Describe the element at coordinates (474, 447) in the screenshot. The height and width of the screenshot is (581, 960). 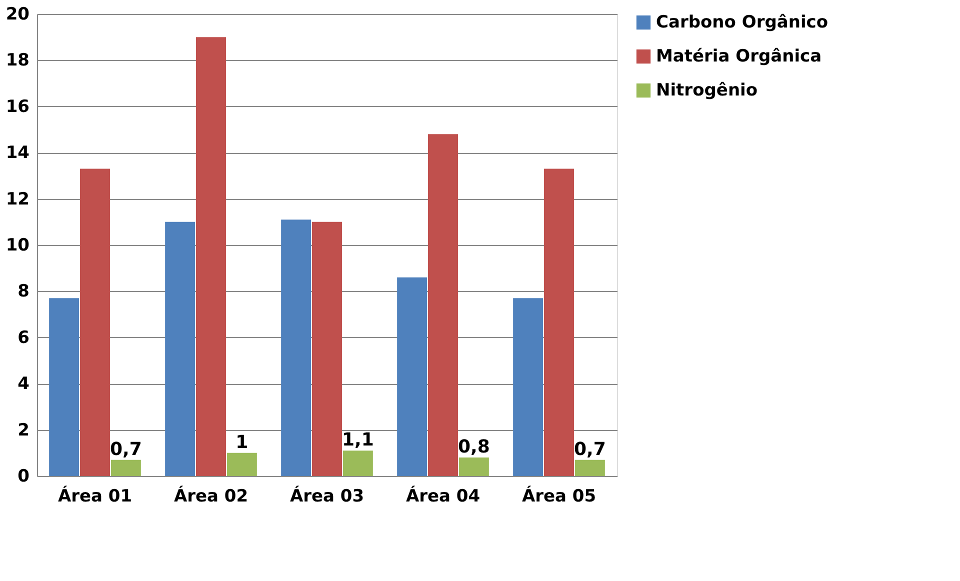
I see `data-label: 0,8` at that location.